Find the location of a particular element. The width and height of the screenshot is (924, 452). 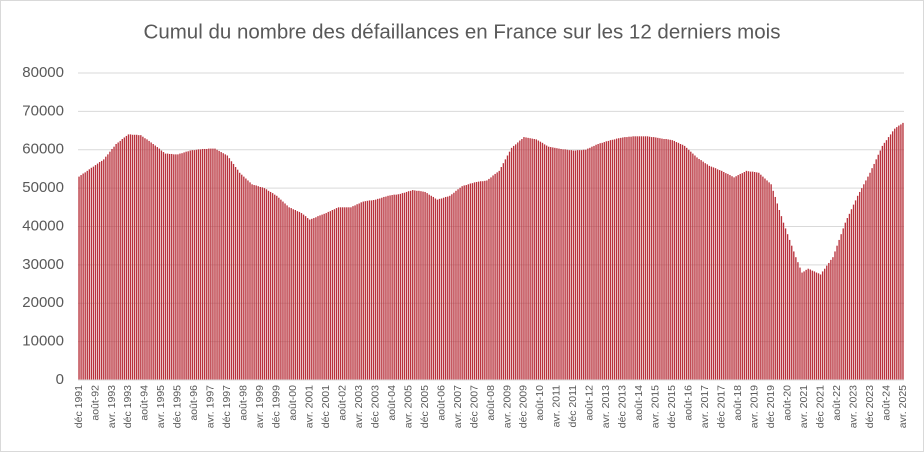

y-tick-label: 0 is located at coordinates (60, 379).